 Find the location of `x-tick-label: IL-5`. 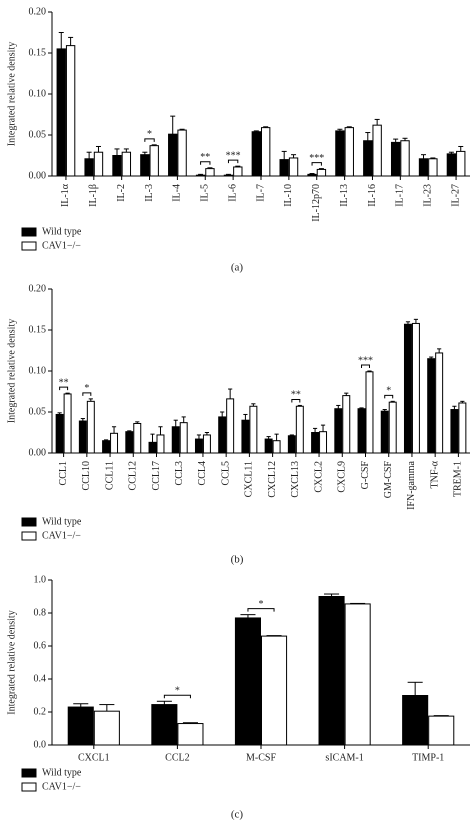

x-tick-label: IL-5 is located at coordinates (205, 193).